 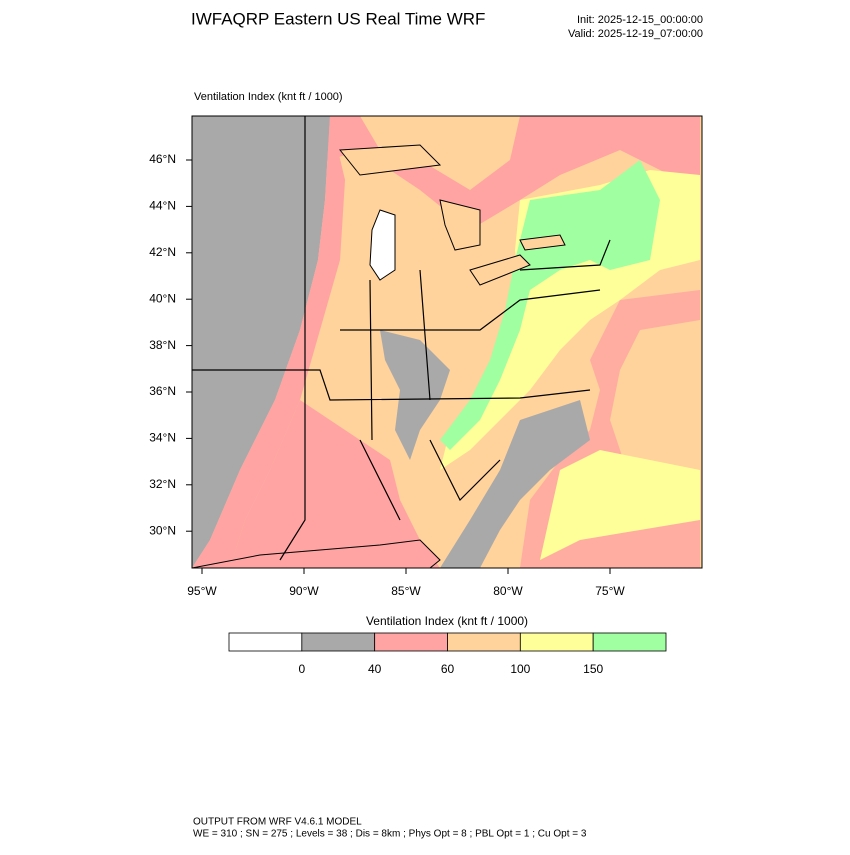 What do you see at coordinates (508, 591) in the screenshot?
I see `lon-label: 80°W` at bounding box center [508, 591].